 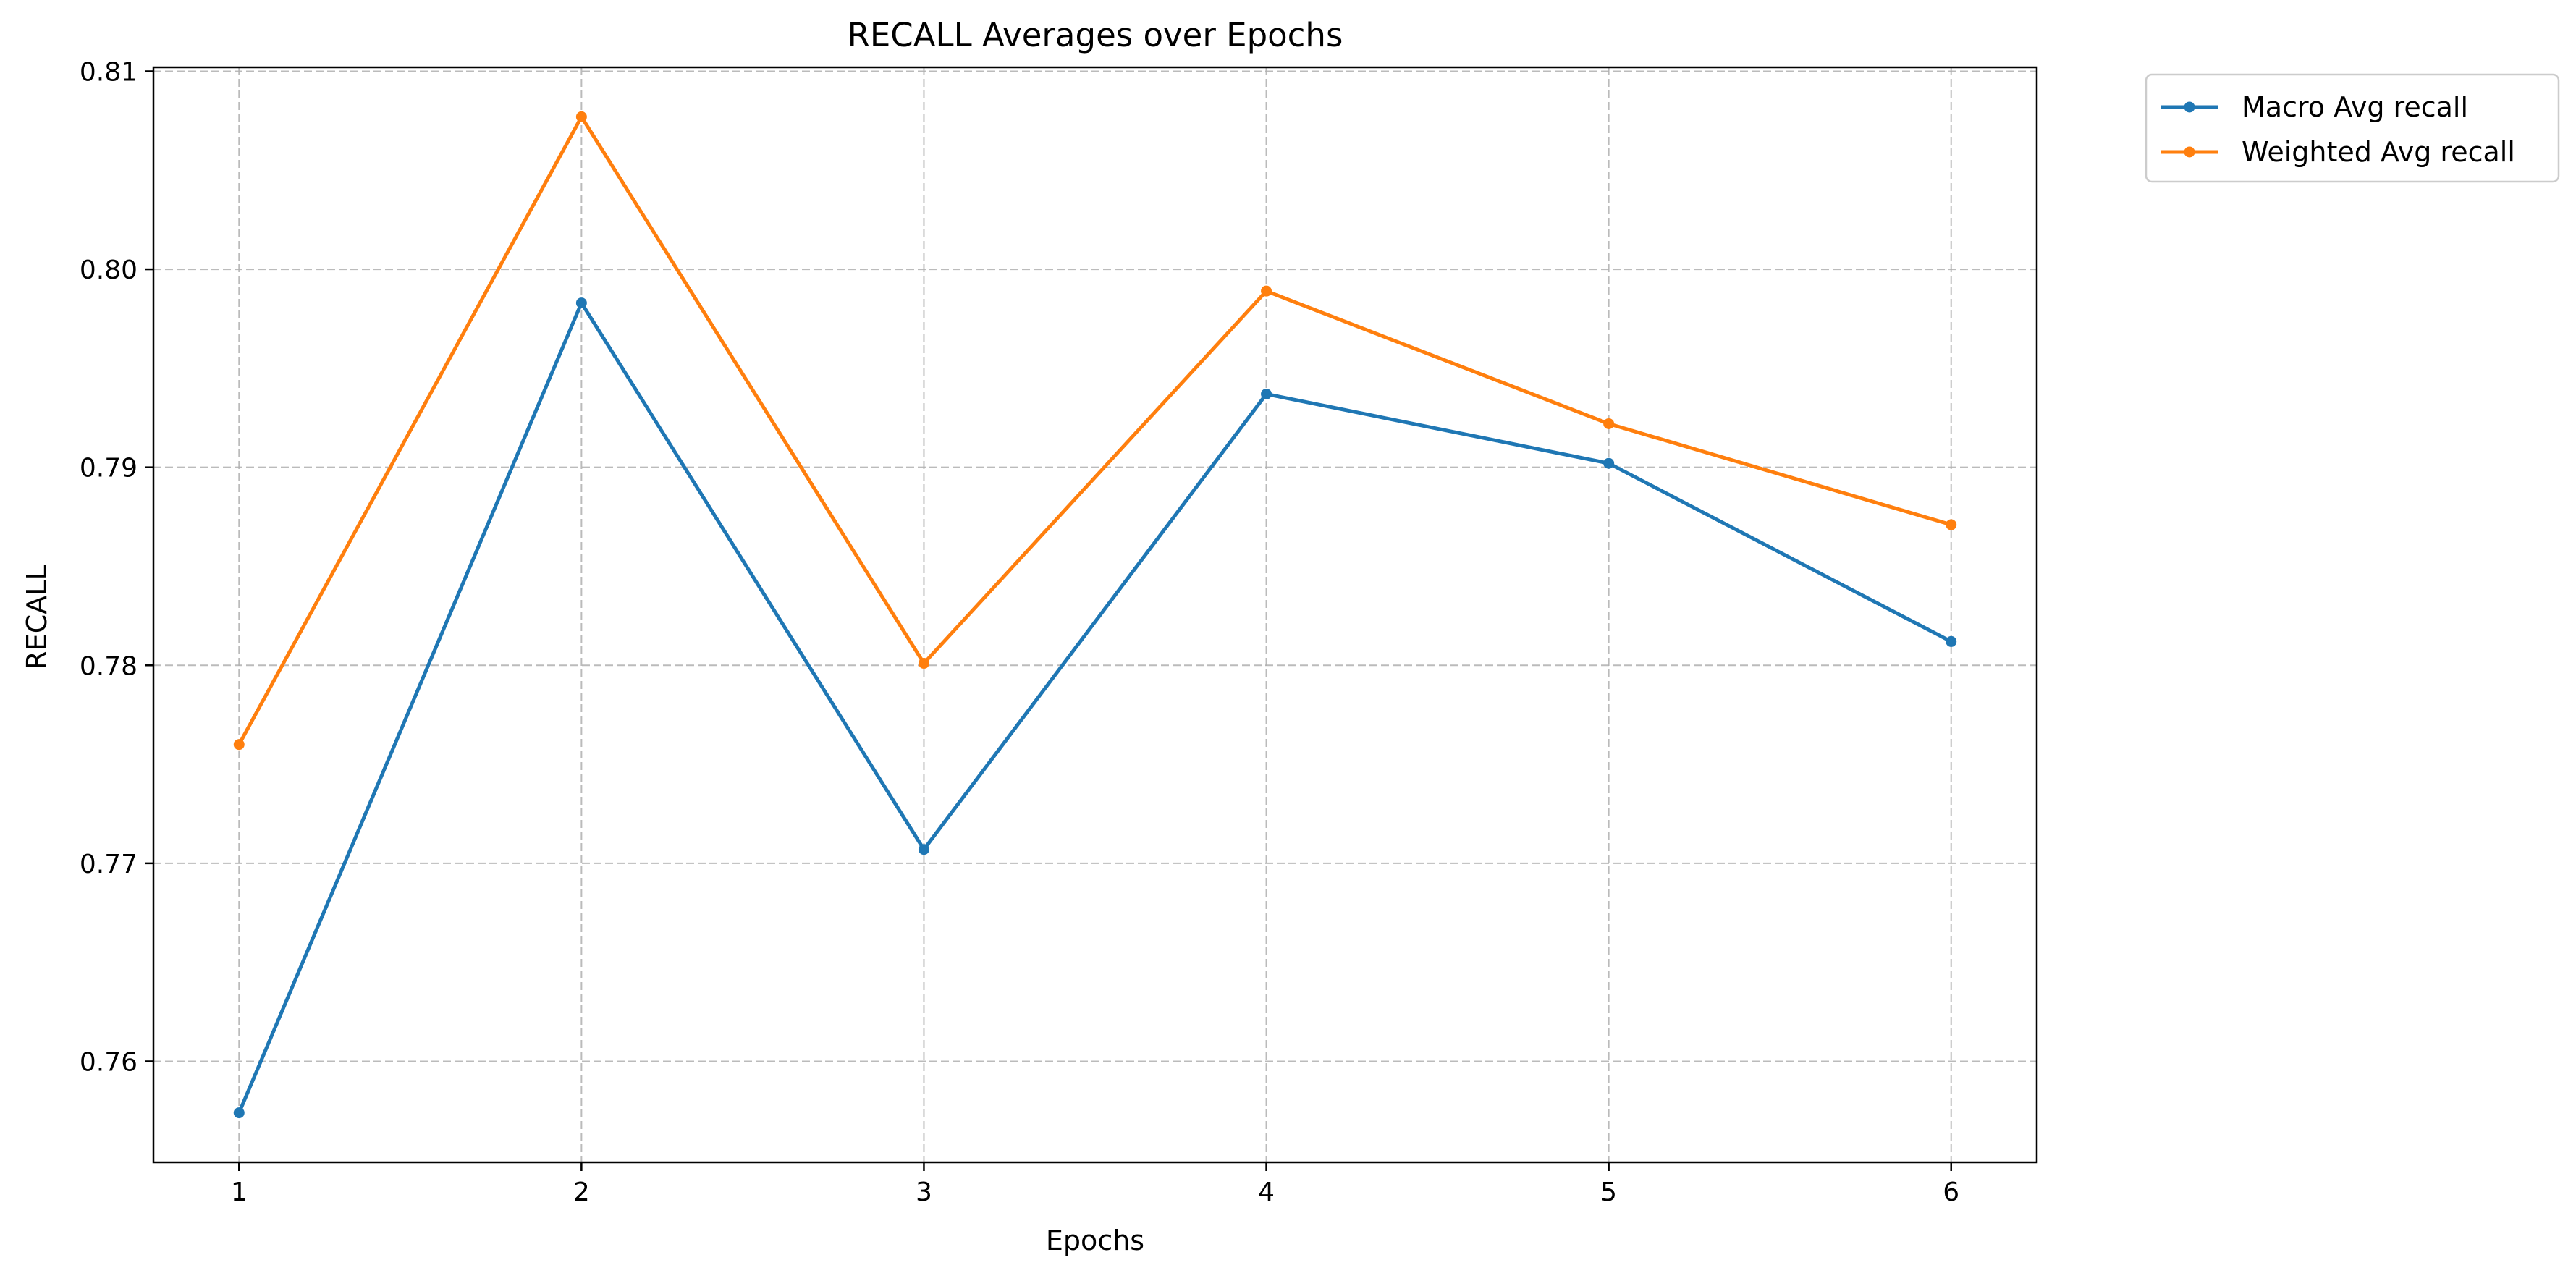 What do you see at coordinates (109, 72) in the screenshot?
I see `y-tick-label: 0.81` at bounding box center [109, 72].